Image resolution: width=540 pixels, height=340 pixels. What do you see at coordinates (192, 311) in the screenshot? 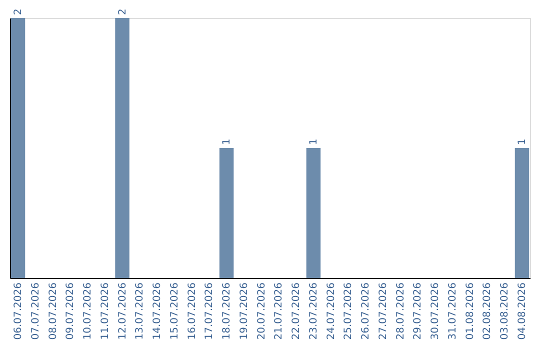
I see `x-tick-label: 16.07.2026` at bounding box center [192, 311].